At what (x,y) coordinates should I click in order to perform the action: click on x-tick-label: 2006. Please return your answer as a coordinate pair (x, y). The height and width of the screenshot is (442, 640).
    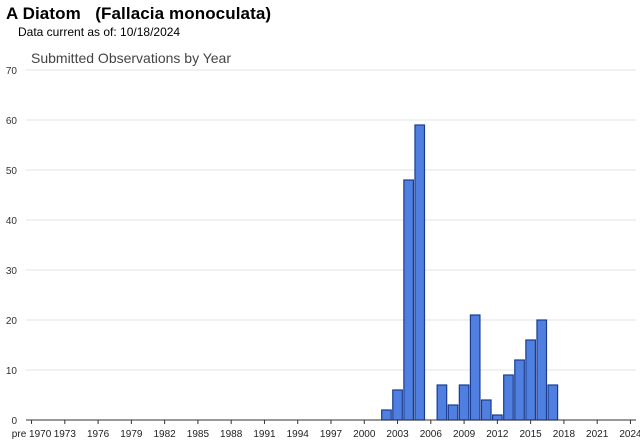
    Looking at the image, I should click on (431, 434).